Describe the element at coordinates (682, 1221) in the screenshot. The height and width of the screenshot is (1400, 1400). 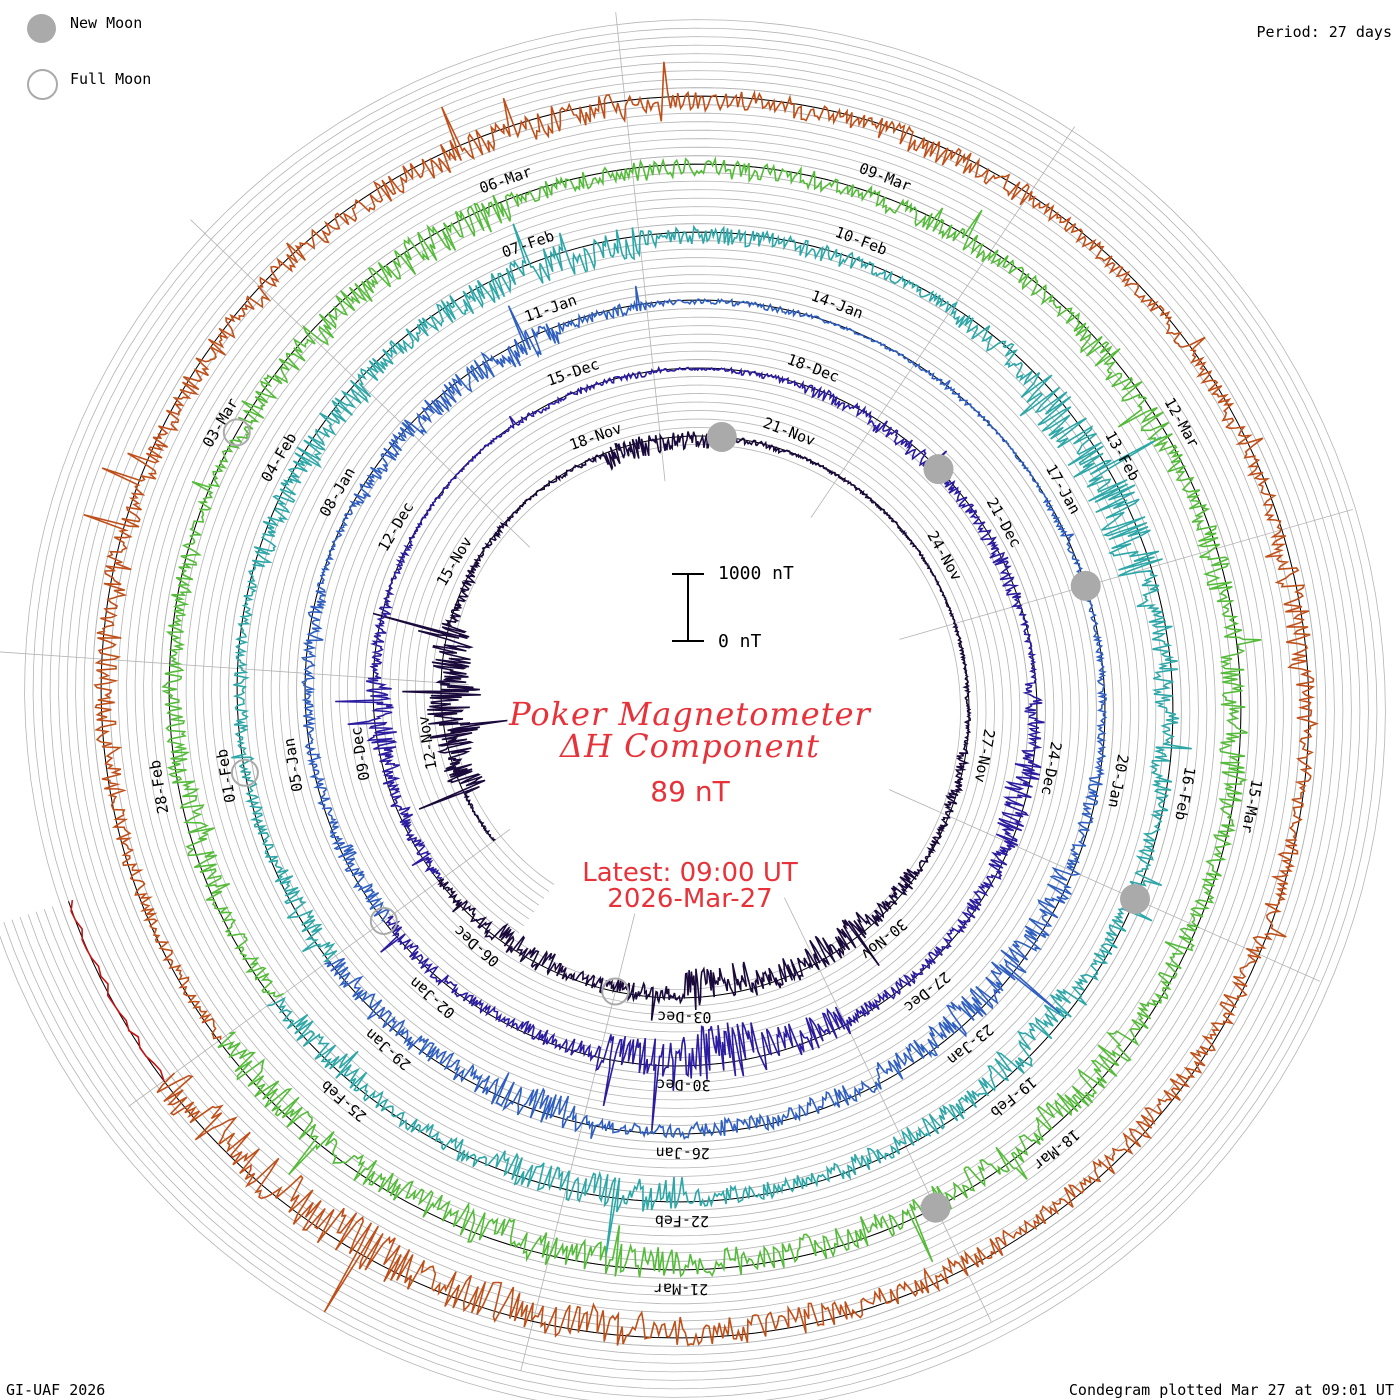
I see `date-label: 22-Feb` at that location.